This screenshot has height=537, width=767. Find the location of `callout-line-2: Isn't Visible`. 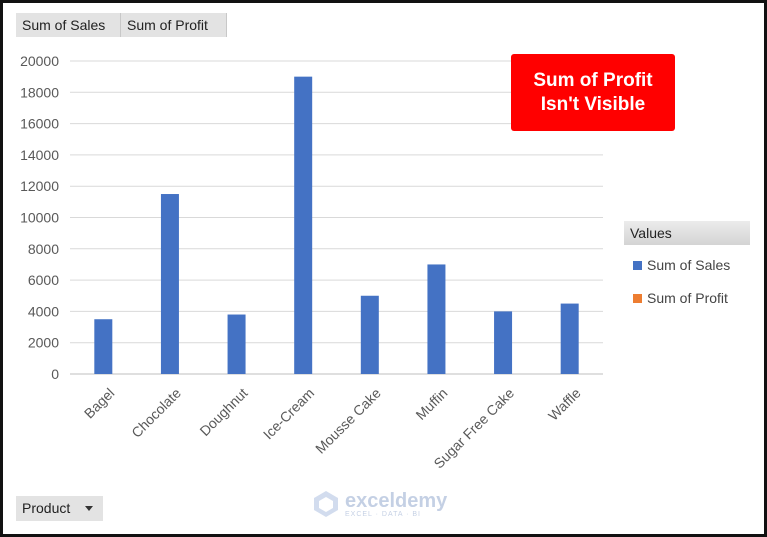

callout-line-2: Isn't Visible is located at coordinates (593, 104).